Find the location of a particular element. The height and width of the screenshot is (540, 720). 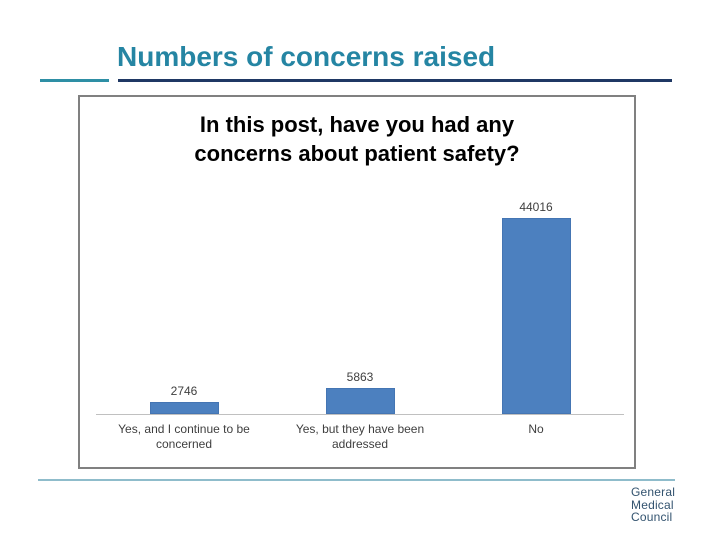

bar-yes-addressed is located at coordinates (360, 401).